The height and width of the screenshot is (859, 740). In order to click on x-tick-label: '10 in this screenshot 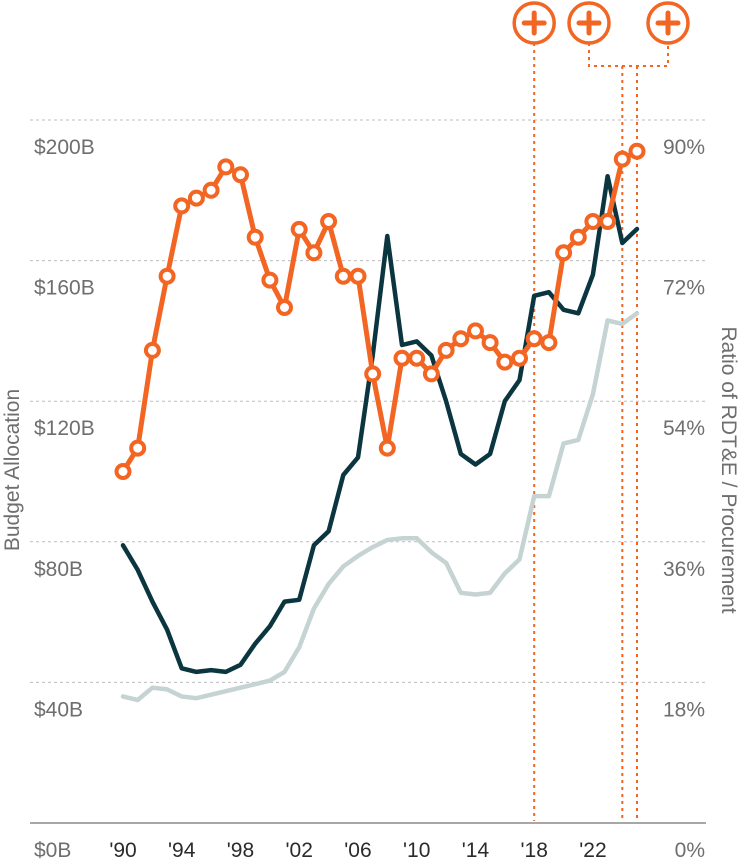, I will do `click(416, 849)`.